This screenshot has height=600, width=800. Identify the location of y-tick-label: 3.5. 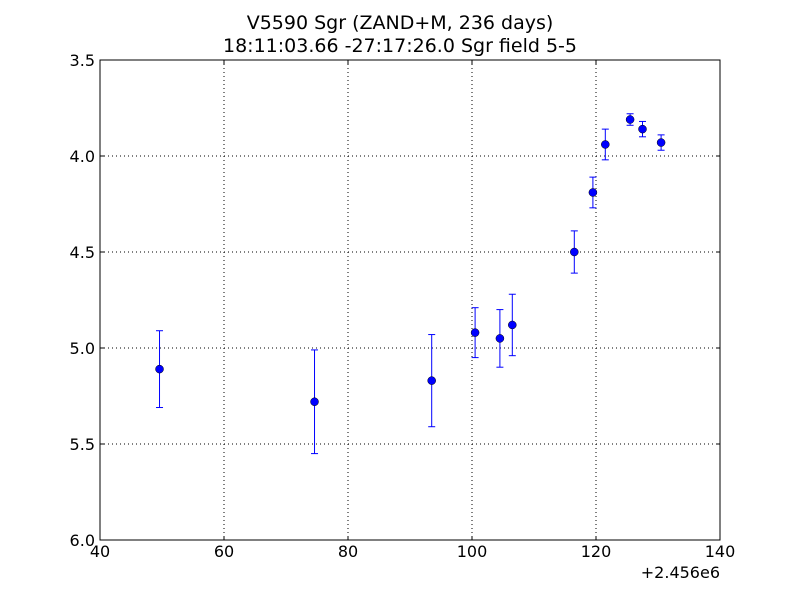
(82, 60).